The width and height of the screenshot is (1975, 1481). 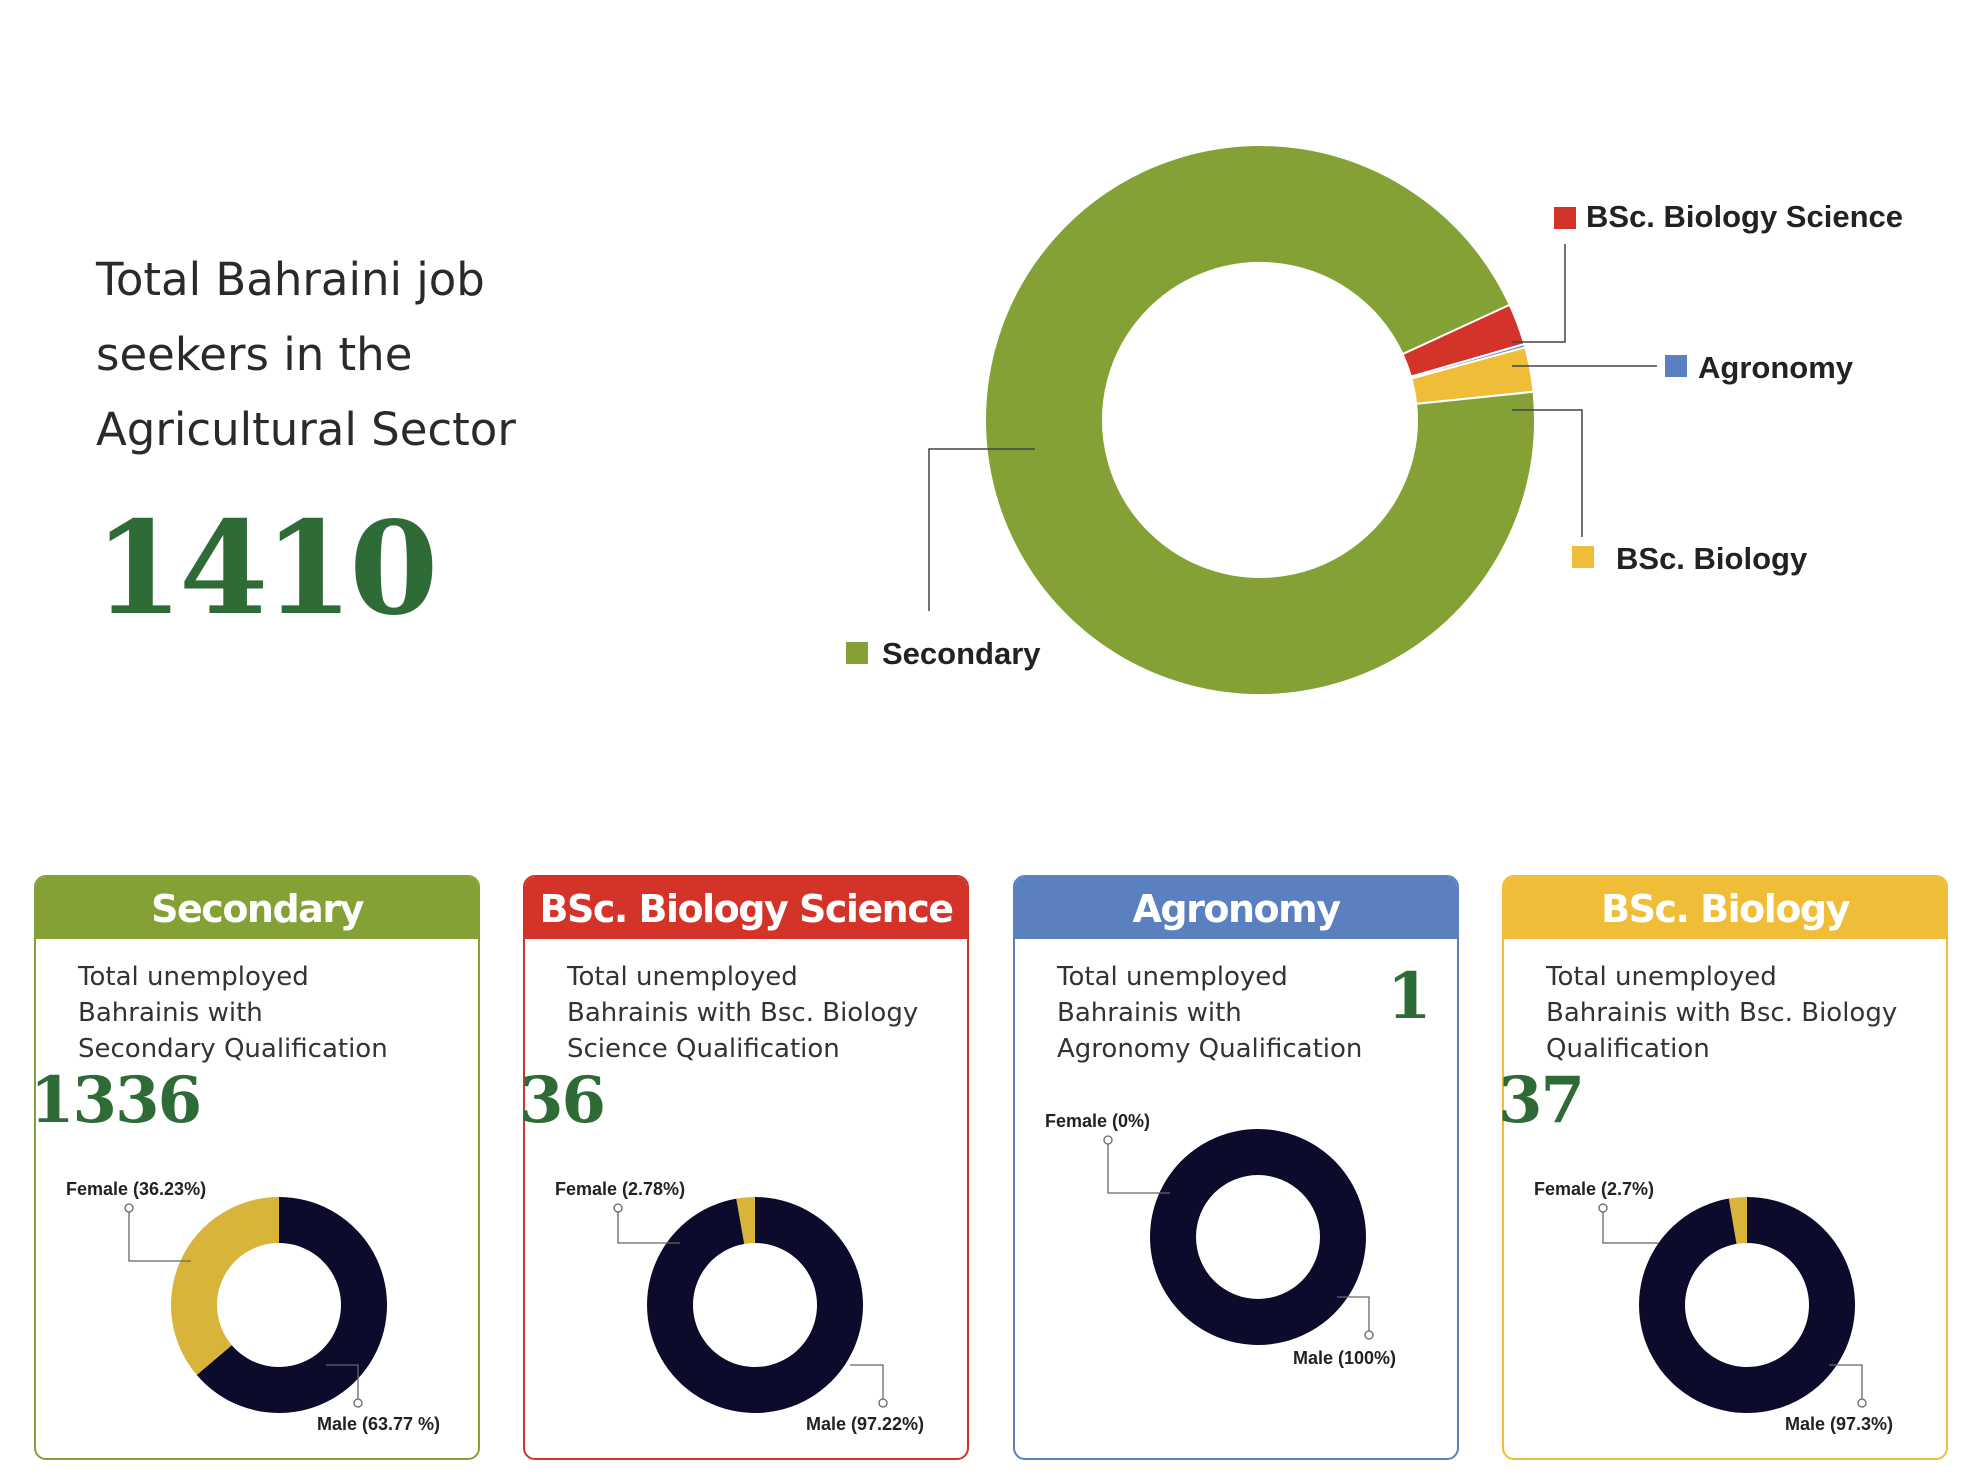 What do you see at coordinates (562, 1100) in the screenshot?
I see `card-count: 36` at bounding box center [562, 1100].